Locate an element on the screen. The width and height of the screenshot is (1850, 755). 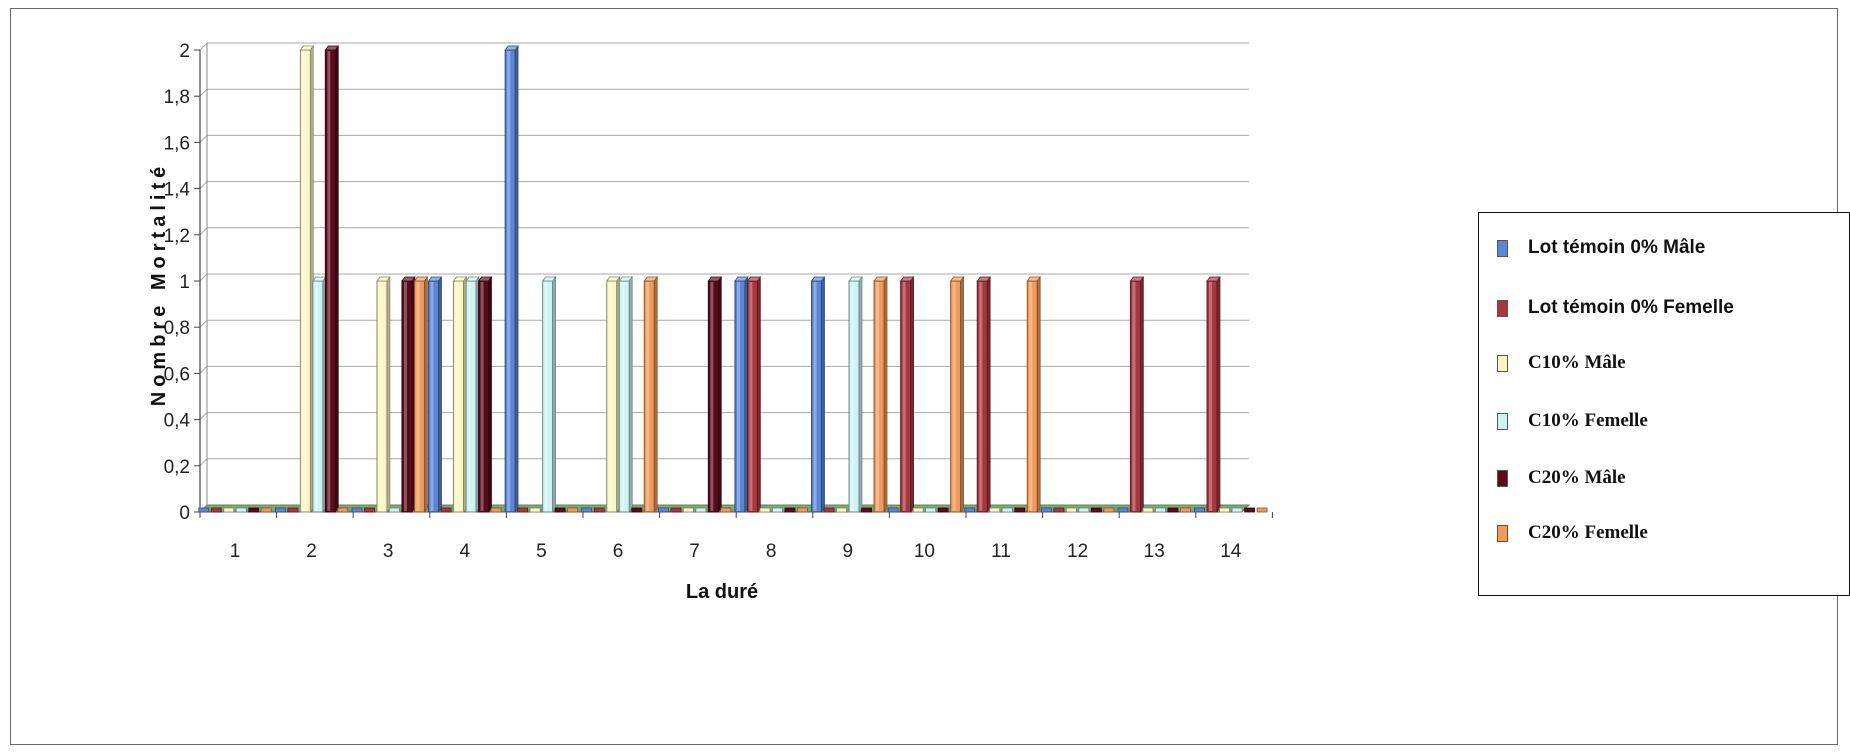
y-tick-label: 1,2 is located at coordinates (177, 236).